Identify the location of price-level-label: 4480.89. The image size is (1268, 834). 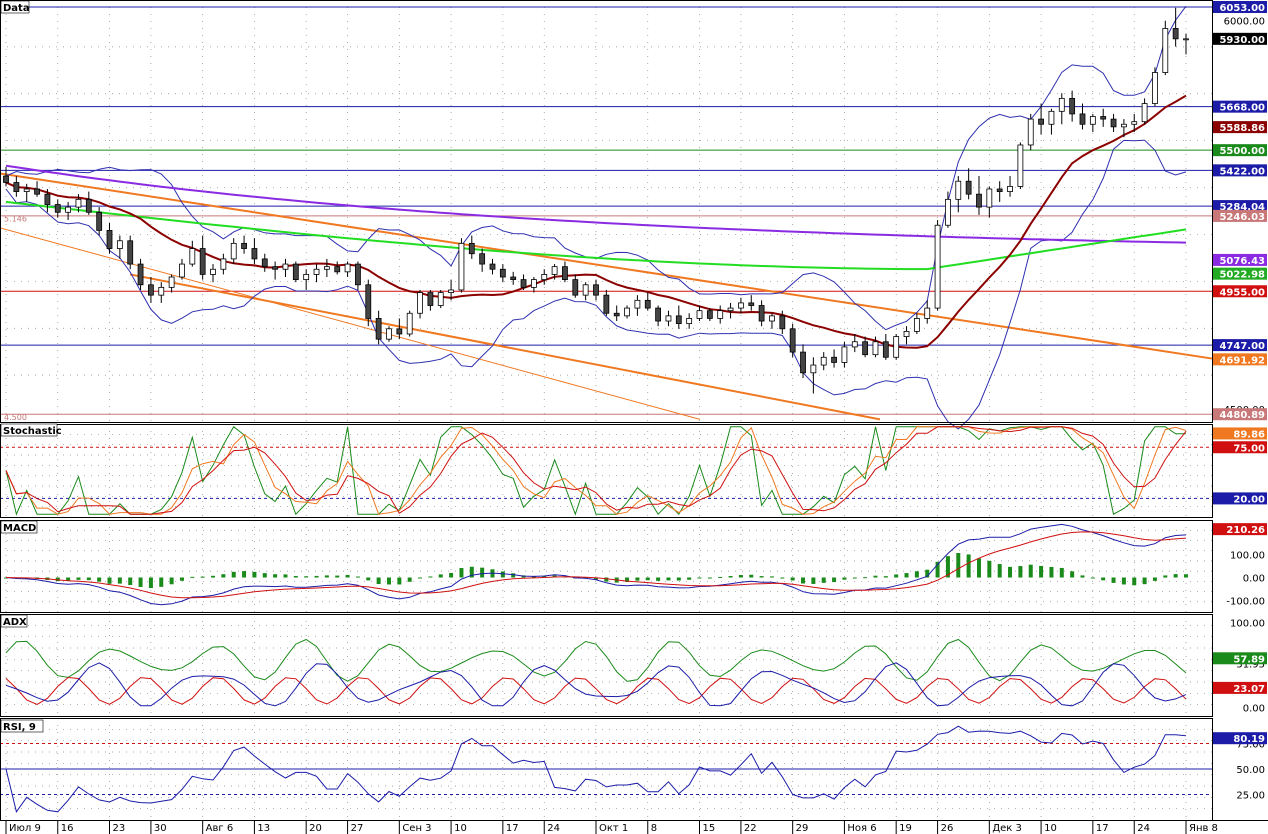
(1242, 415).